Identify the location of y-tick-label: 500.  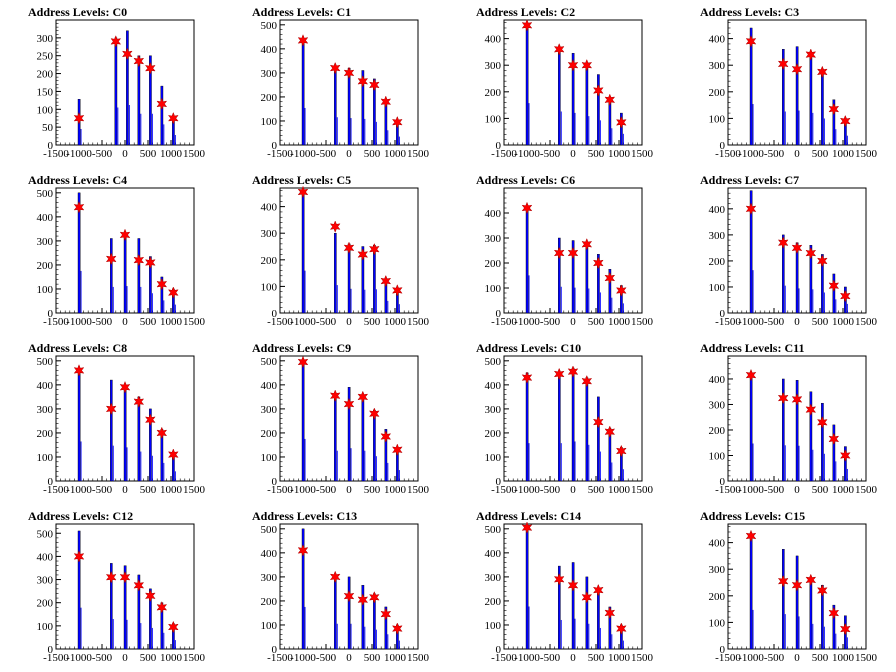
(45, 362).